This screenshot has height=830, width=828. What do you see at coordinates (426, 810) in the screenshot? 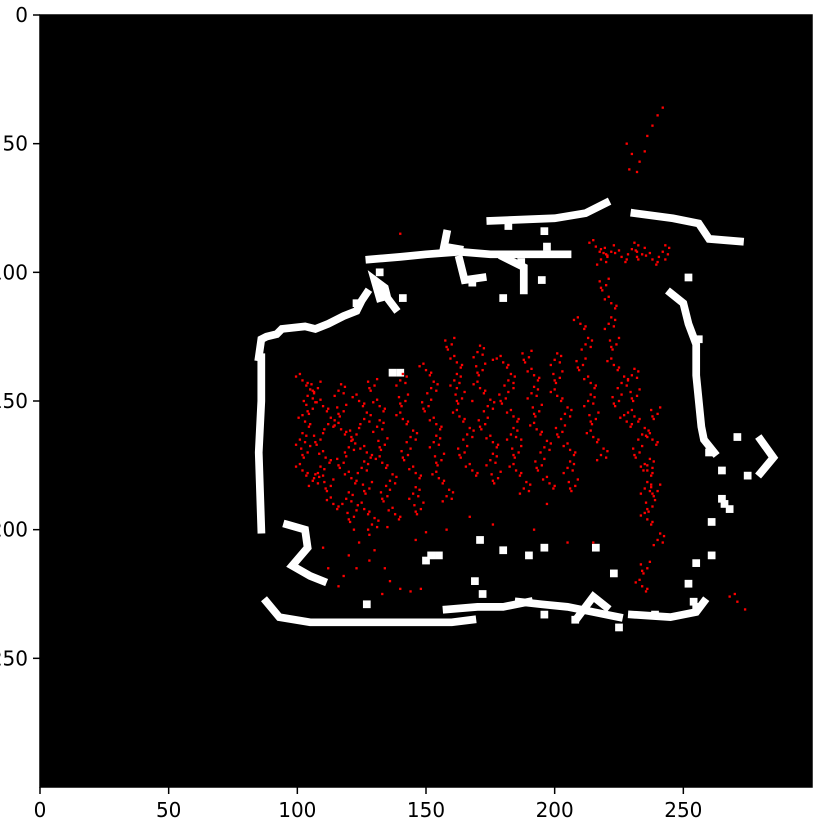
I see `x-tick-label: 150` at bounding box center [426, 810].